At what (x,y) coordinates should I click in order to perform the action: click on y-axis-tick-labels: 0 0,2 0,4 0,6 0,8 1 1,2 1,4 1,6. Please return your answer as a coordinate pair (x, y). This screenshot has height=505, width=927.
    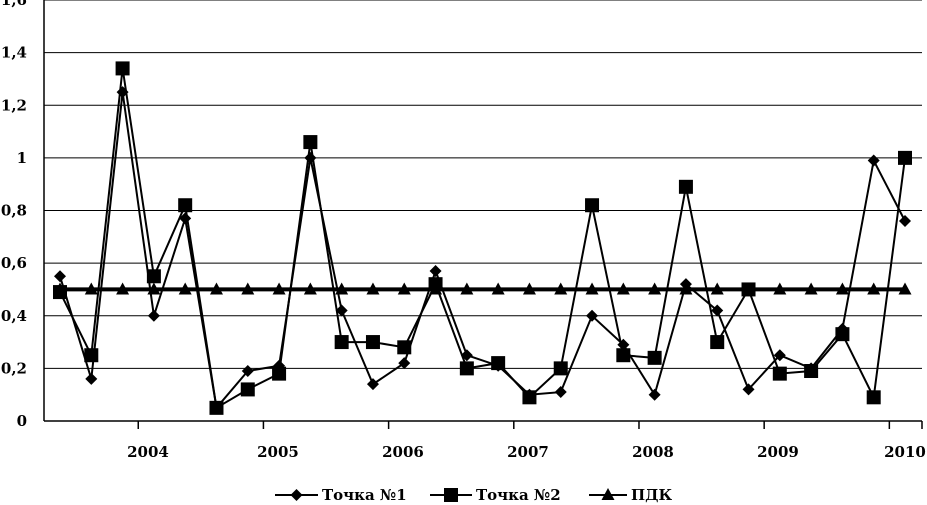
    Looking at the image, I should click on (14, 215).